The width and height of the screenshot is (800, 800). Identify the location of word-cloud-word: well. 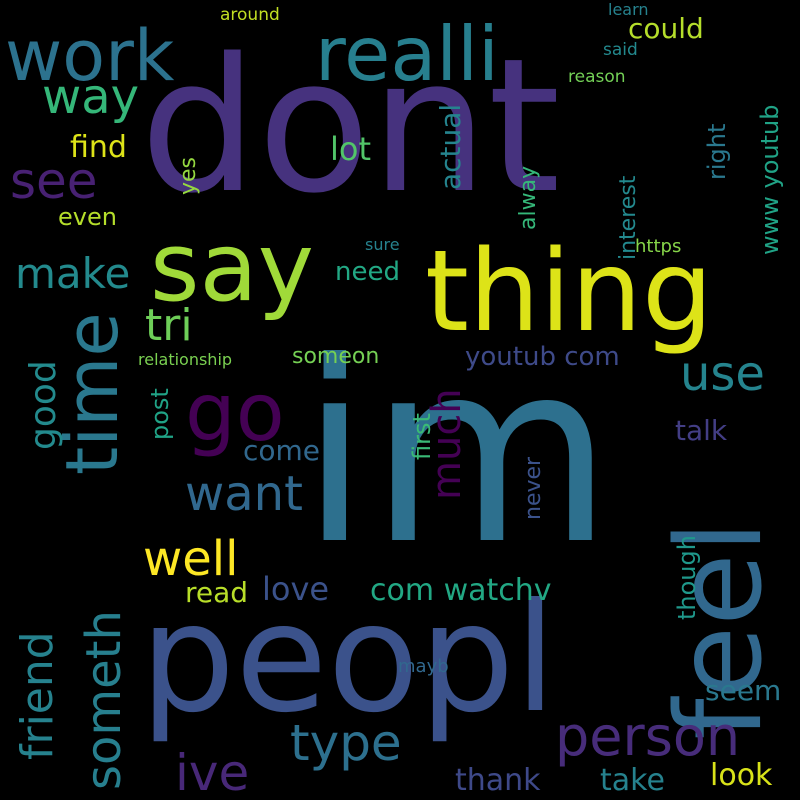
(190, 559).